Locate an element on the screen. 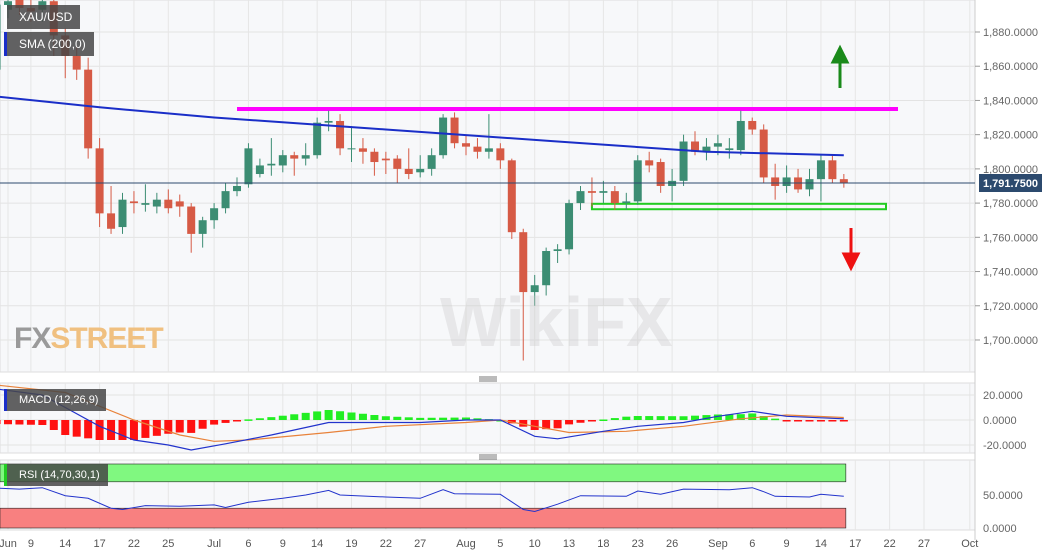 The height and width of the screenshot is (555, 1060). rsi-tick-label: 50.0000 is located at coordinates (1003, 496).